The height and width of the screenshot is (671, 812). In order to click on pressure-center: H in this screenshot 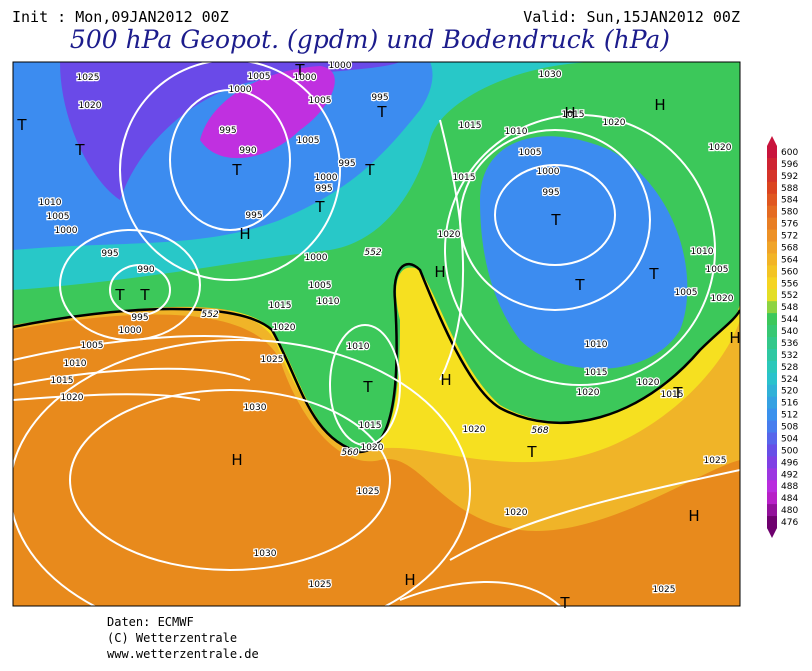, I will do `click(734, 338)`.